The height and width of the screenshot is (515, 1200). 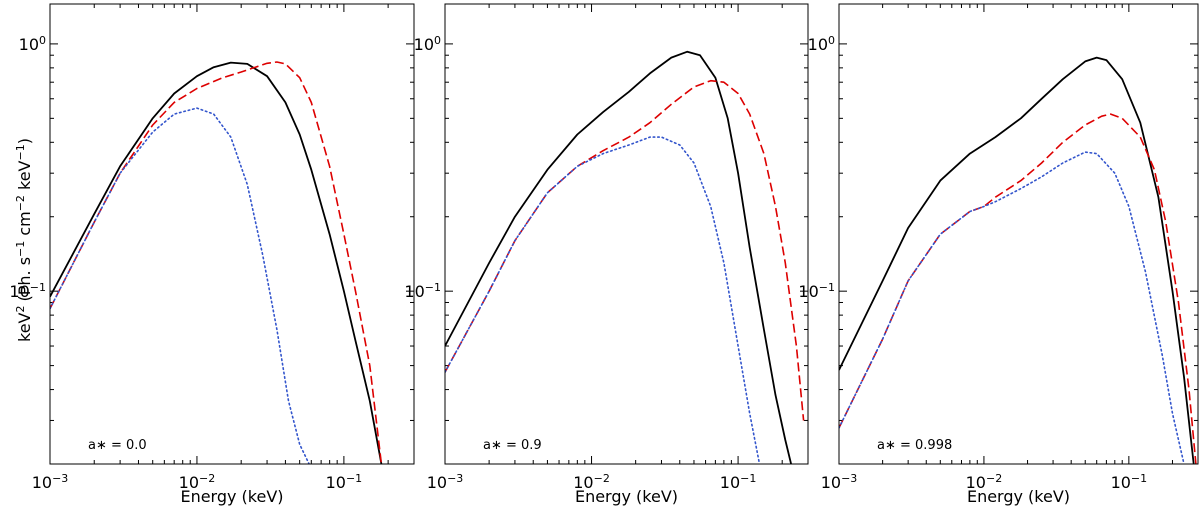 What do you see at coordinates (914, 445) in the screenshot?
I see `spin-annotation: a∗ = 0.998` at bounding box center [914, 445].